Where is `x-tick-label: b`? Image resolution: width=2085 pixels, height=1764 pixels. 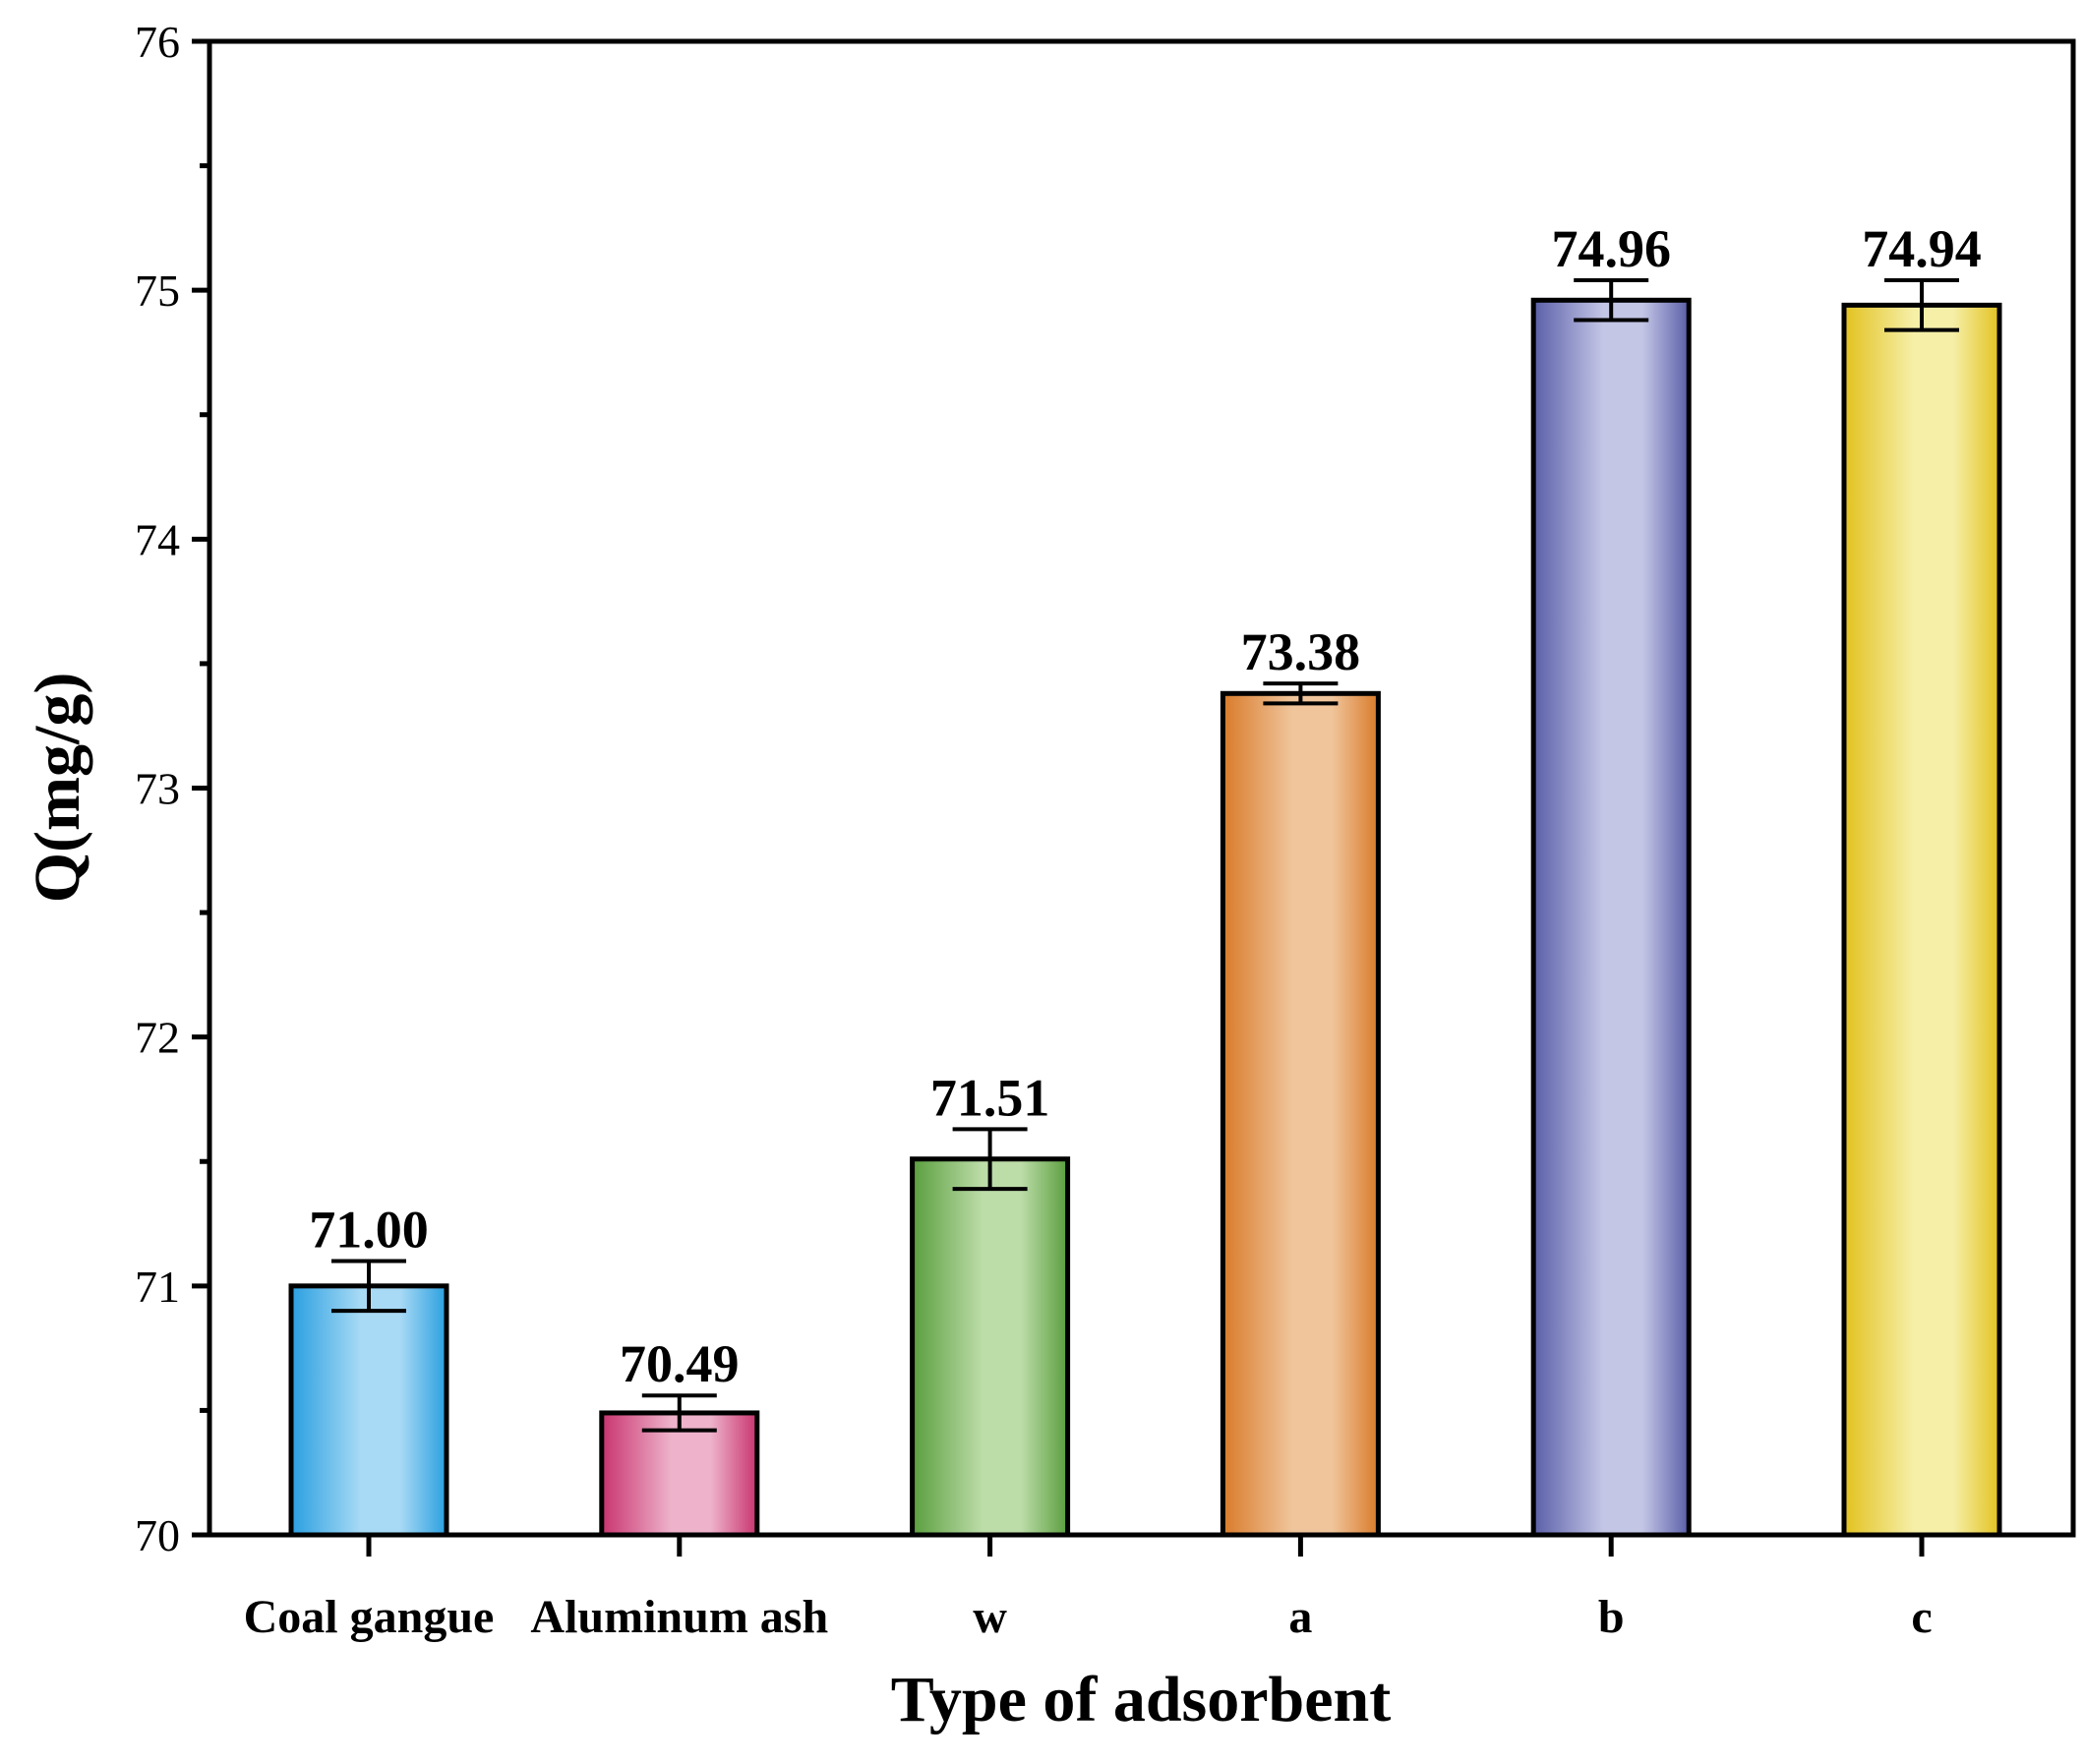 x-tick-label: b is located at coordinates (1611, 1617).